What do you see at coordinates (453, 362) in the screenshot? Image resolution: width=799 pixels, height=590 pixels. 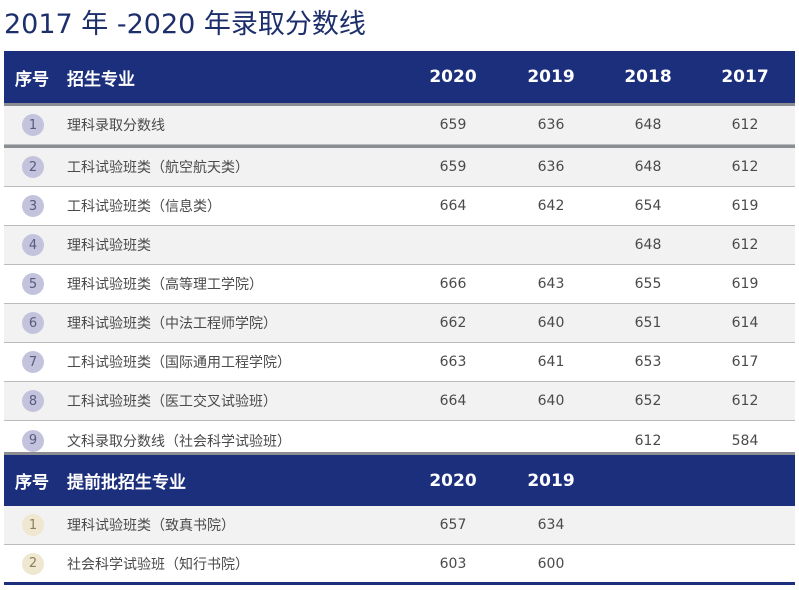 I see `score-2020: 663` at bounding box center [453, 362].